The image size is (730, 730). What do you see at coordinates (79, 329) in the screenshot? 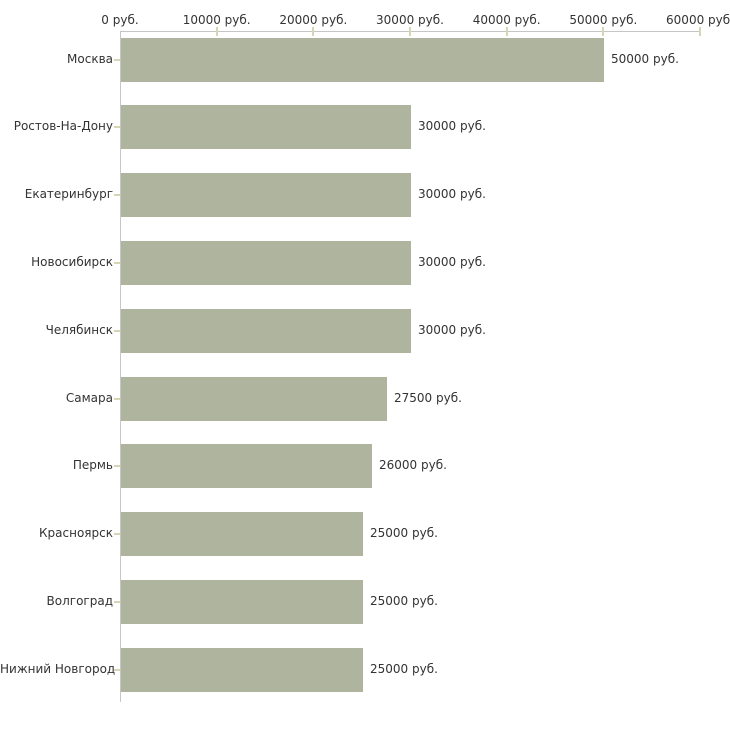
I see `category-label: Челябинск` at bounding box center [79, 329].